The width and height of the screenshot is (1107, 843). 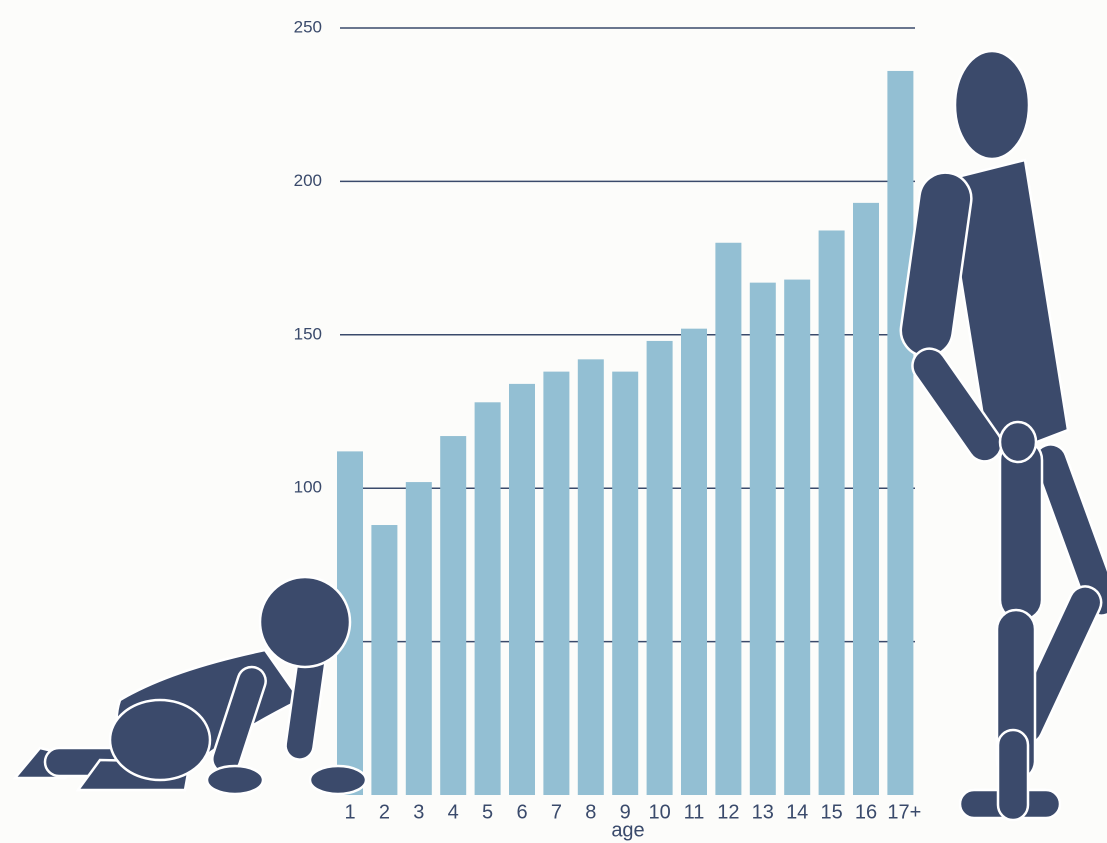 What do you see at coordinates (349, 812) in the screenshot?
I see `x-tick-label: 1` at bounding box center [349, 812].